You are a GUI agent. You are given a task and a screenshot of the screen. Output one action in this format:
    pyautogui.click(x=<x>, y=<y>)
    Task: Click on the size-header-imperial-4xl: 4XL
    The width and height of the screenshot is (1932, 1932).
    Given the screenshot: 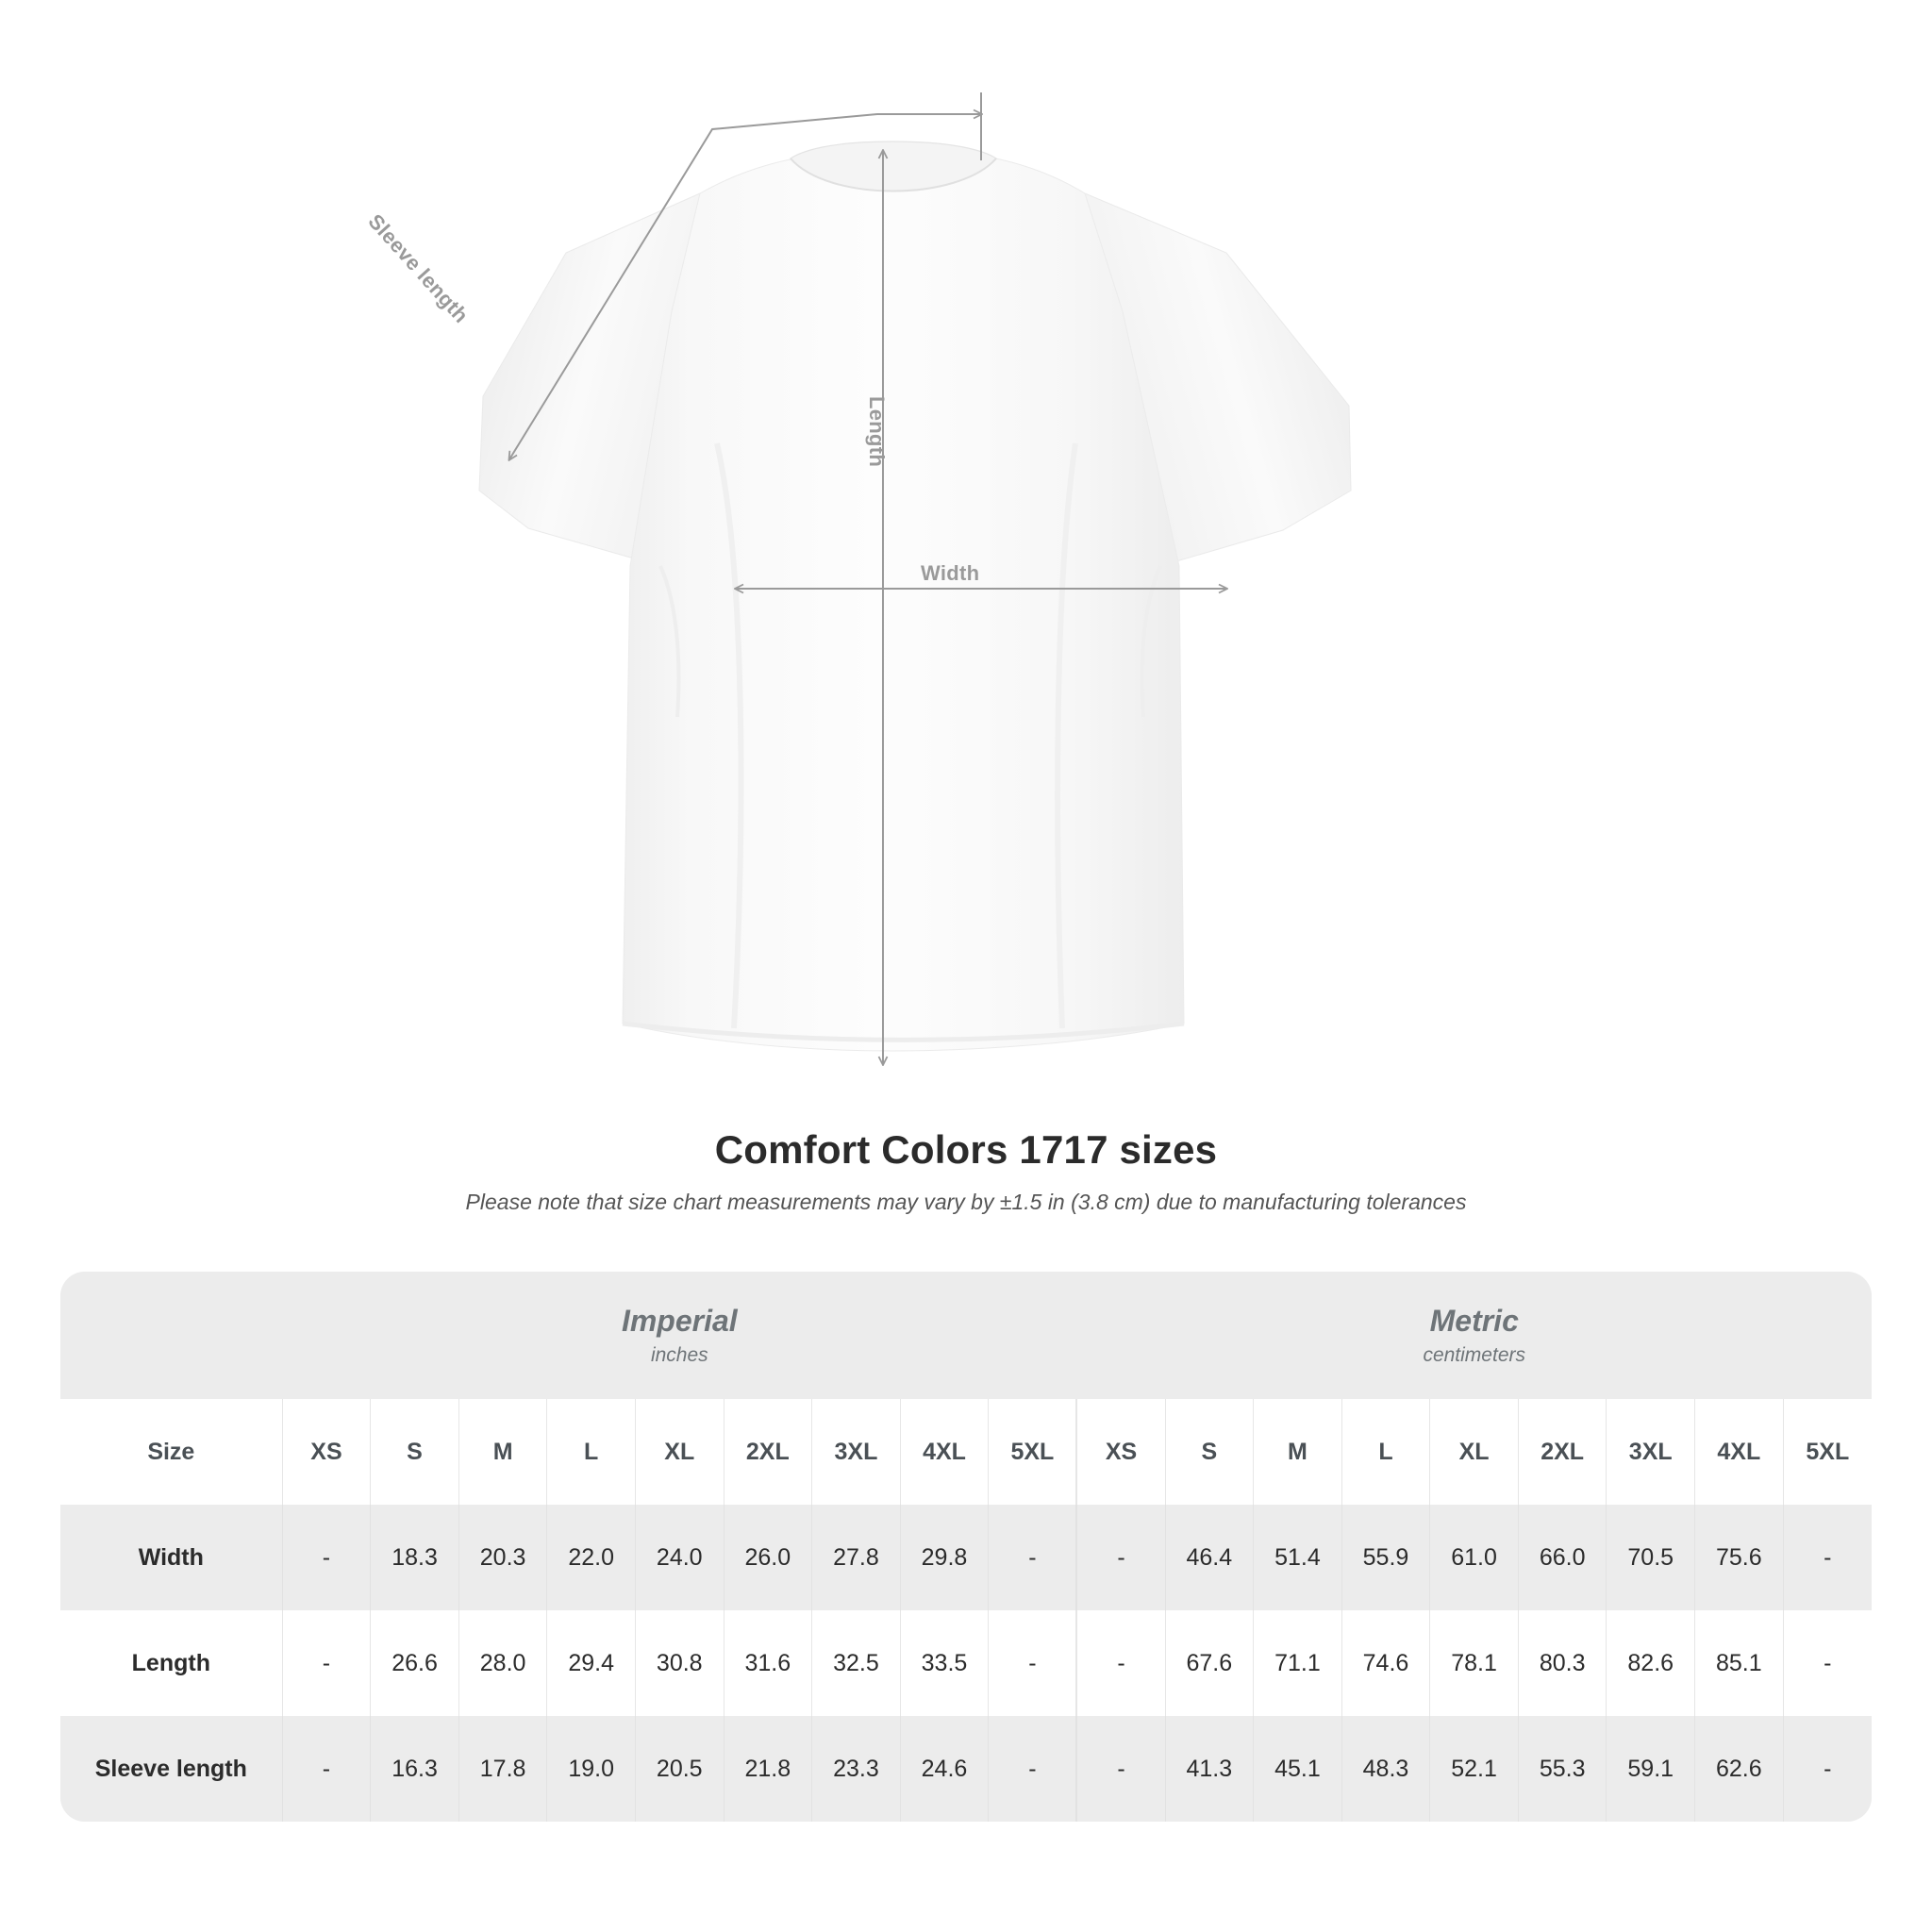 What is the action you would take?
    pyautogui.click(x=944, y=1452)
    